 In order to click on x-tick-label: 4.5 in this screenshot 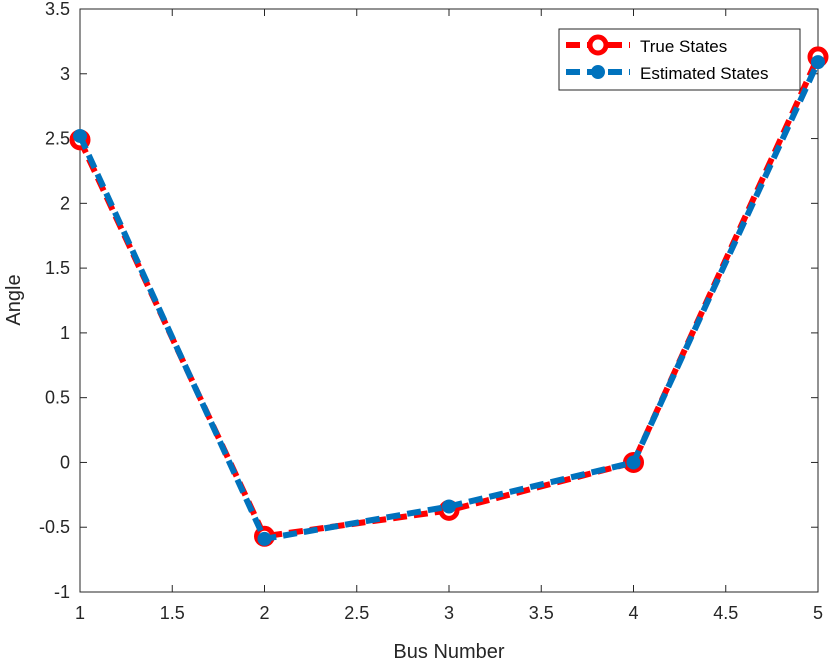, I will do `click(725, 613)`.